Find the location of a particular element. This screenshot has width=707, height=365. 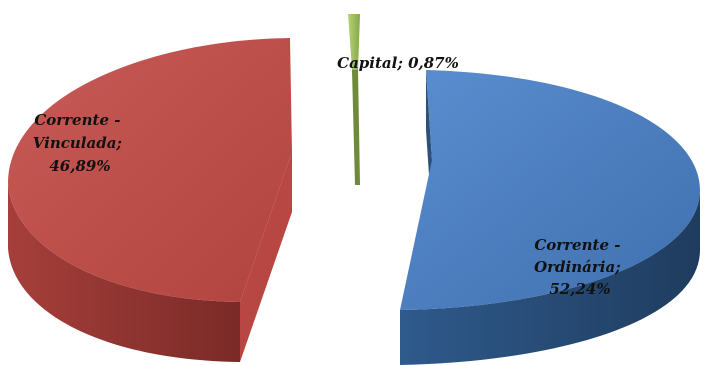

slice-capital-top is located at coordinates (354, 42).